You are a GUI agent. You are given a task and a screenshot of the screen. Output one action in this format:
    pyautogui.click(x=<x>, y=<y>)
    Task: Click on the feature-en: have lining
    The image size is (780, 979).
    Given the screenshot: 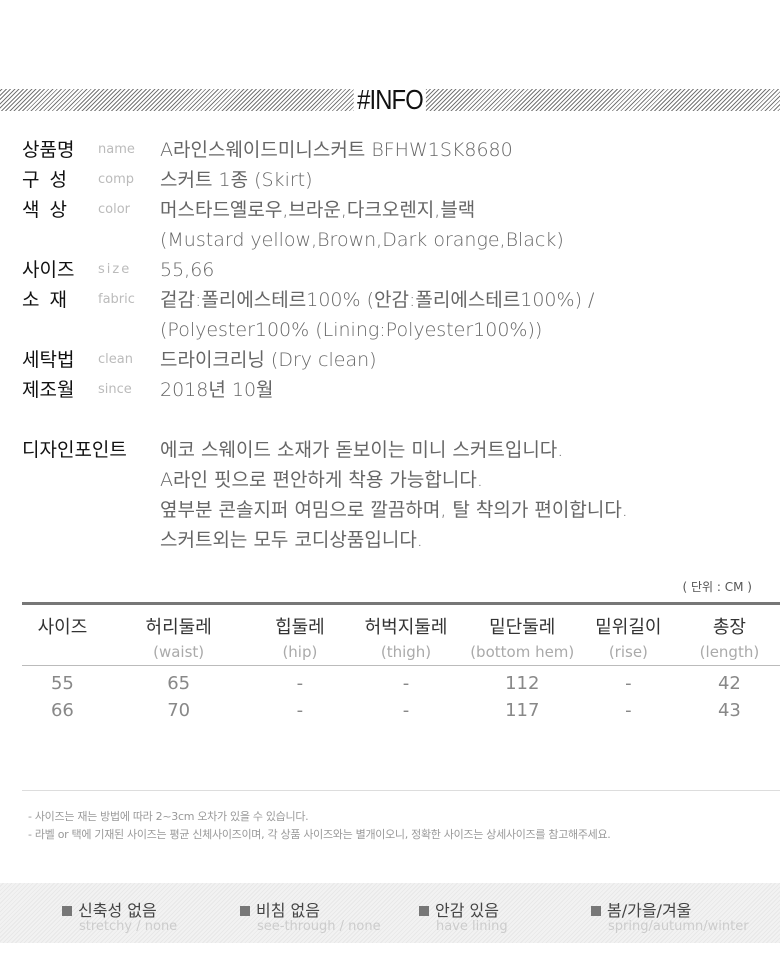 What is the action you would take?
    pyautogui.click(x=472, y=926)
    